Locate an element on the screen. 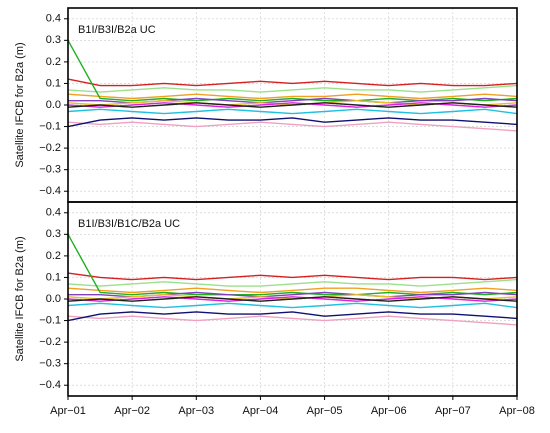 The image size is (550, 433). x-tick-label: Apr−05 is located at coordinates (325, 411).